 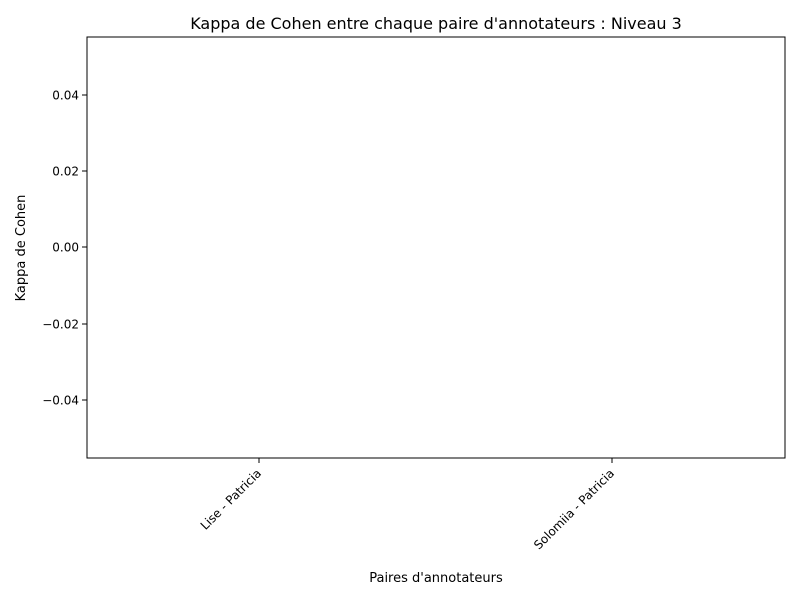 What do you see at coordinates (21, 248) in the screenshot?
I see `y-axis-label: Kappa de Cohen` at bounding box center [21, 248].